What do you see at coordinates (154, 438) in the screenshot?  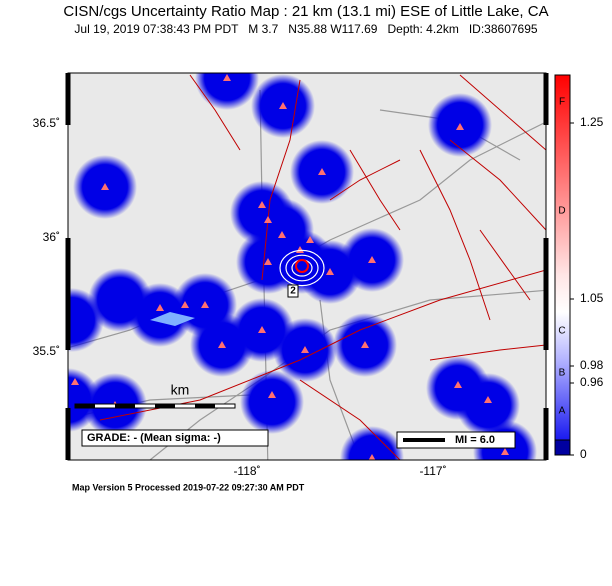 I see `grade-text: GRADE: - (Mean sigma: -)` at bounding box center [154, 438].